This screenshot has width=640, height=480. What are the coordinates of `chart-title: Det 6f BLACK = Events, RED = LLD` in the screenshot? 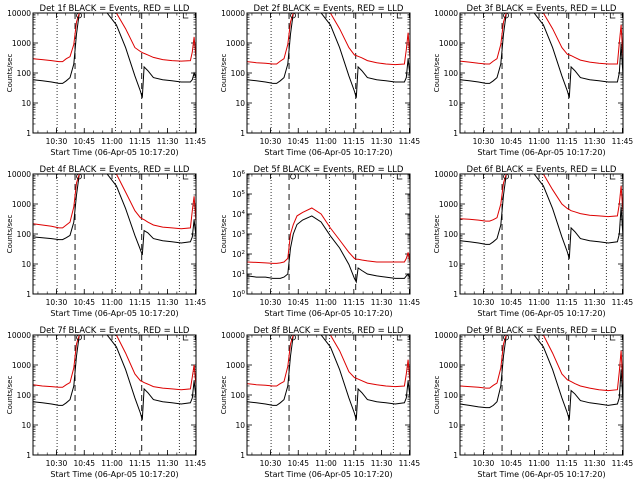 It's located at (542, 170).